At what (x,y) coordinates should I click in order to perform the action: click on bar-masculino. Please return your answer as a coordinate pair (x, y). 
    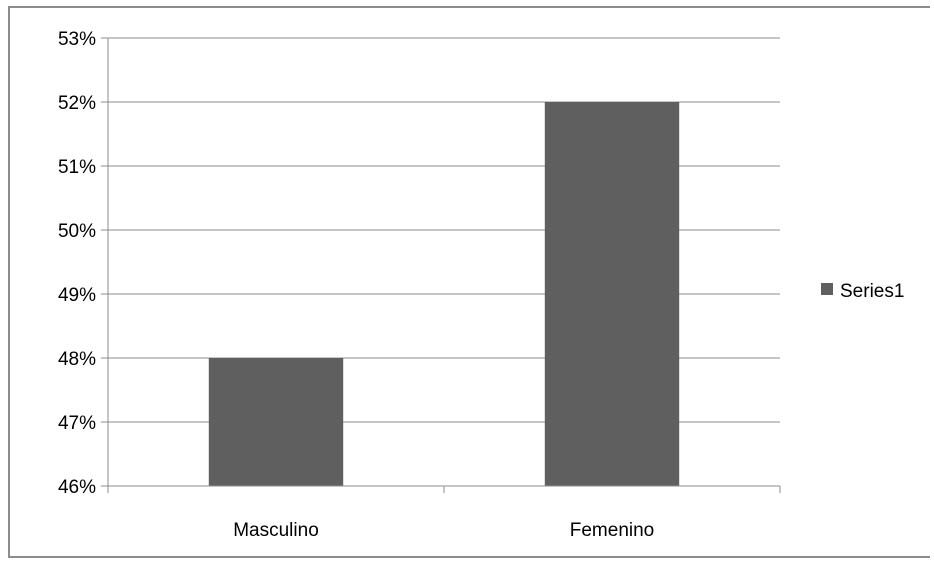
    Looking at the image, I should click on (276, 422).